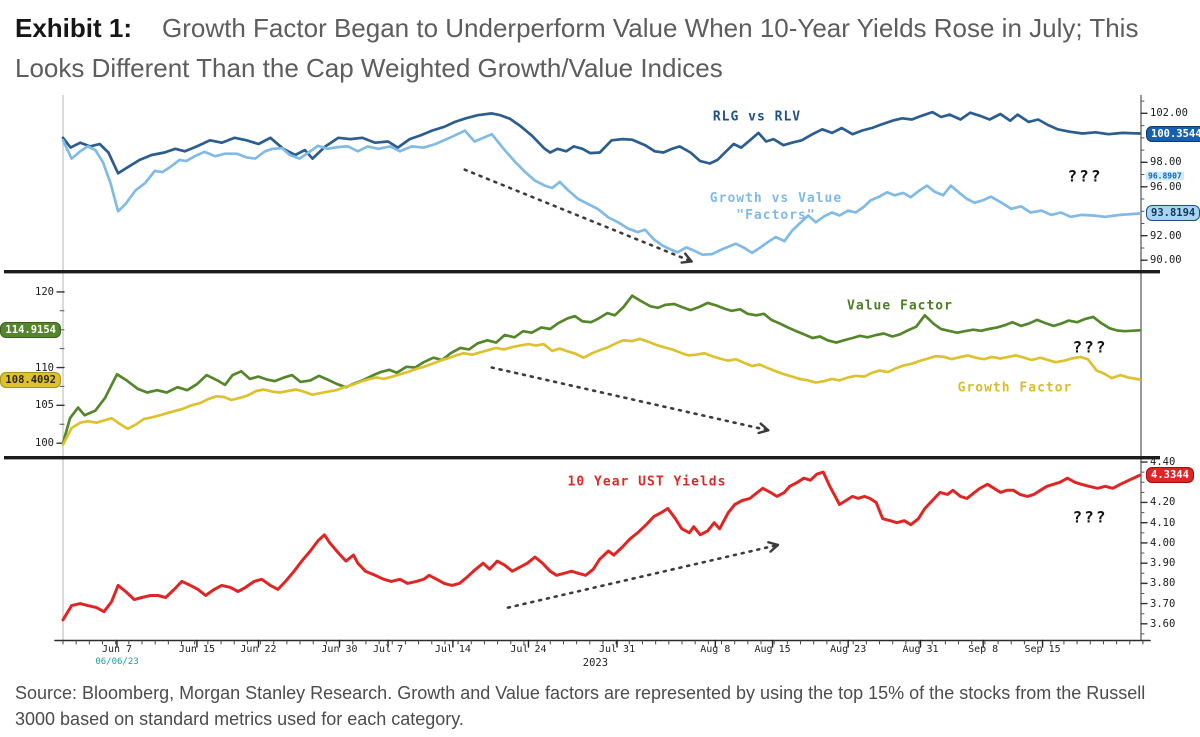 The width and height of the screenshot is (1200, 737). I want to click on question-marks-panel-1: ???, so click(1085, 176).